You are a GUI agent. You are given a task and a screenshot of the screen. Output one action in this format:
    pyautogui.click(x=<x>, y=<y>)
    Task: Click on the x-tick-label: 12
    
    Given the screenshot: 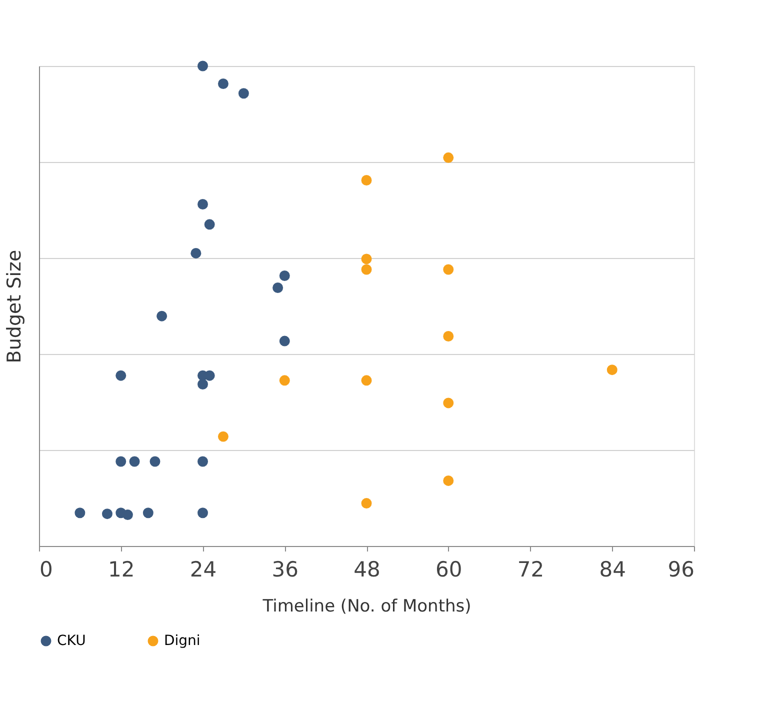 What is the action you would take?
    pyautogui.click(x=121, y=570)
    